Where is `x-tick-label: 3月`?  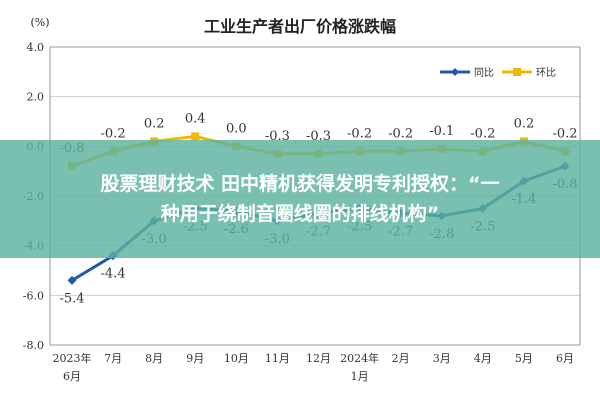
x-tick-label: 3月 is located at coordinates (442, 358).